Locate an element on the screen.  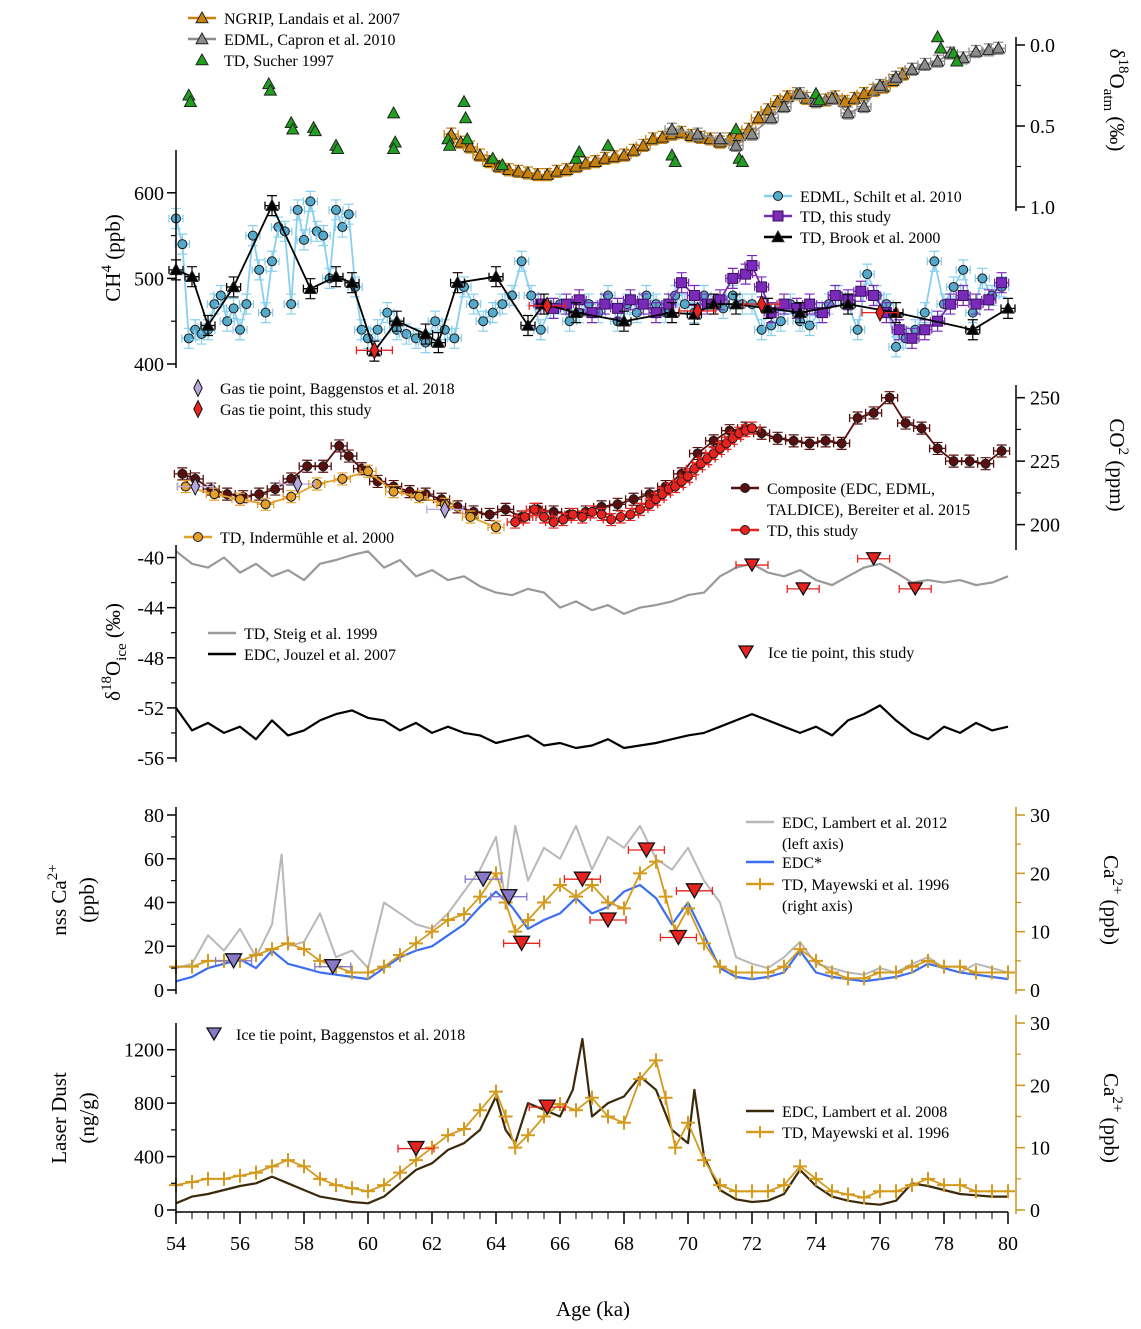
legend-label: TALDICE), Bereiter et al. 2015 is located at coordinates (868, 510).